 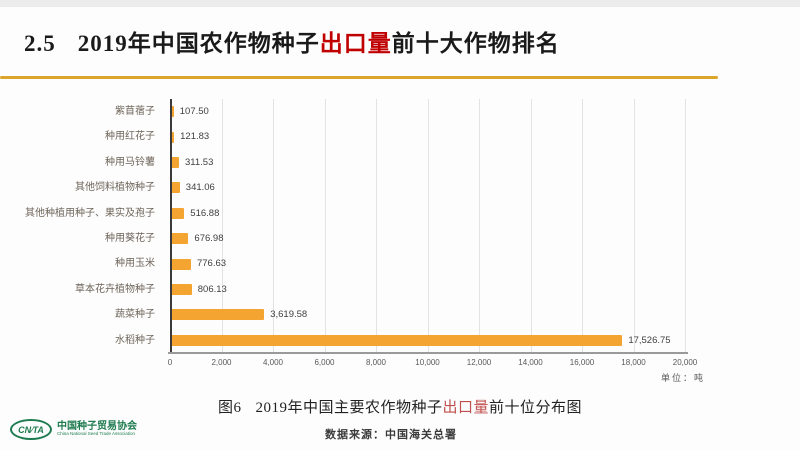 I want to click on figure-number: 图6, so click(x=229, y=408).